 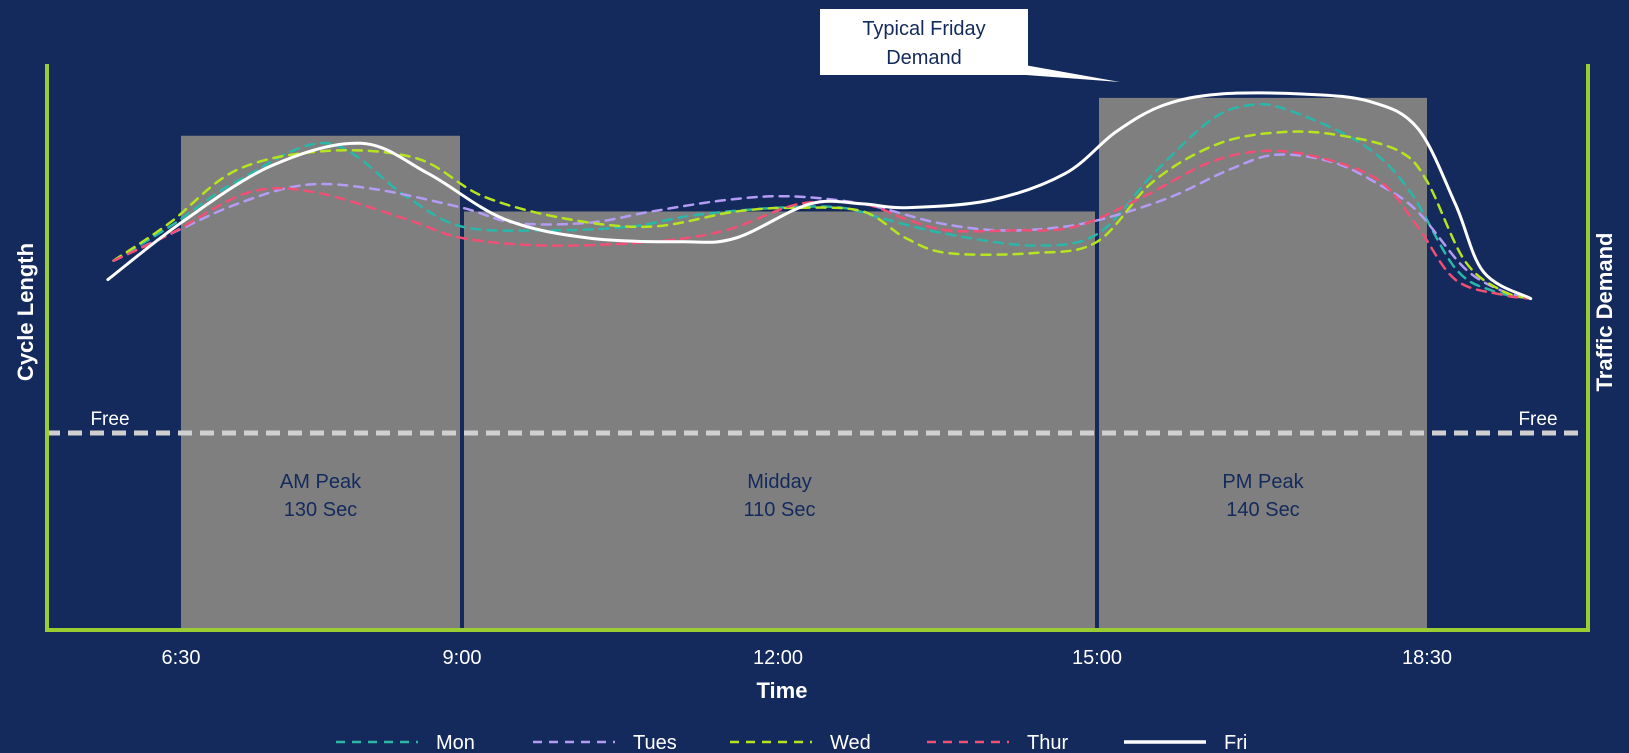 I want to click on x-axis-title: Time, so click(x=782, y=690).